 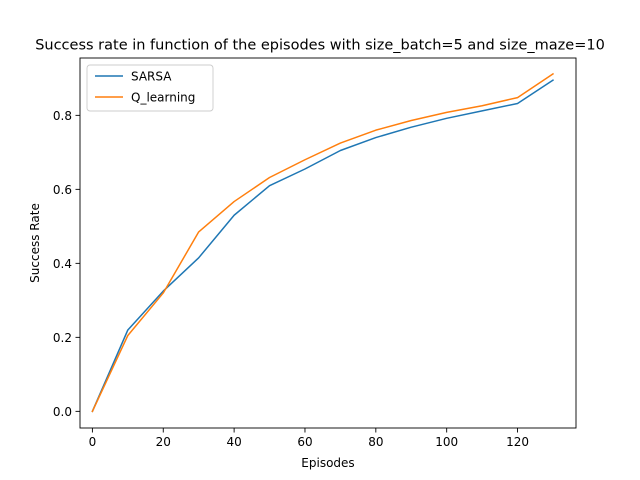 I want to click on y-tick-label: 0.8, so click(x=62, y=116).